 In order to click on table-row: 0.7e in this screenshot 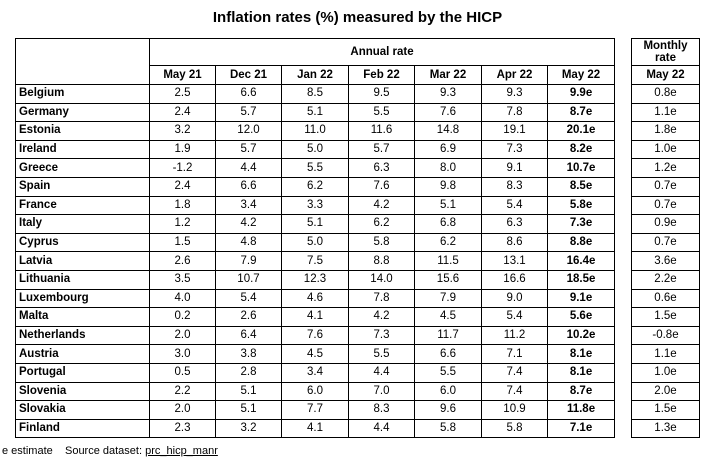, I will do `click(665, 205)`.